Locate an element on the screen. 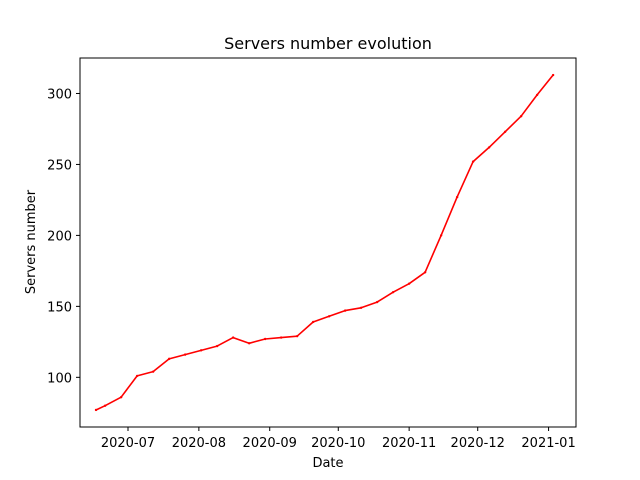  y-tick-label: 150 is located at coordinates (59, 307).